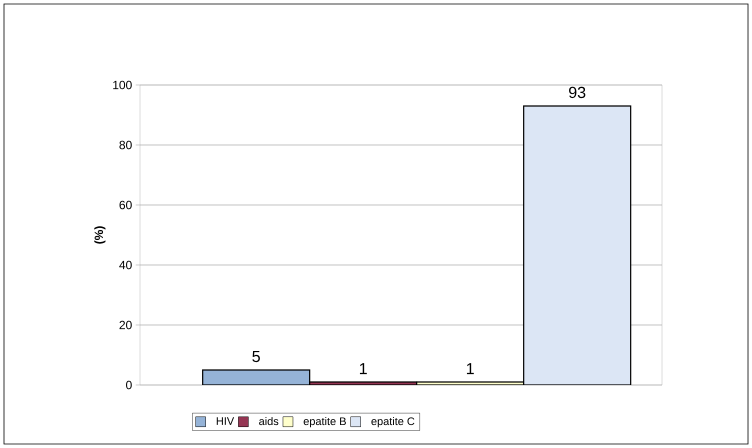 Image resolution: width=752 pixels, height=448 pixels. What do you see at coordinates (129, 385) in the screenshot?
I see `y-tick-label: 0` at bounding box center [129, 385].